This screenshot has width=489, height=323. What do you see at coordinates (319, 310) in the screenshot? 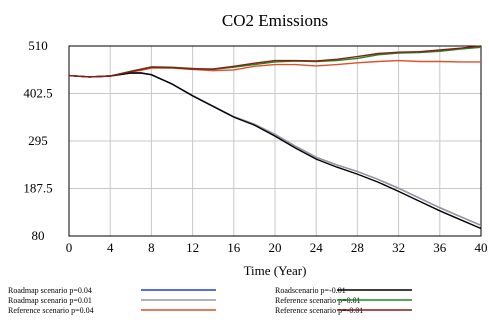
I see `legend-label: Reference scenario p=-0.01` at bounding box center [319, 310].